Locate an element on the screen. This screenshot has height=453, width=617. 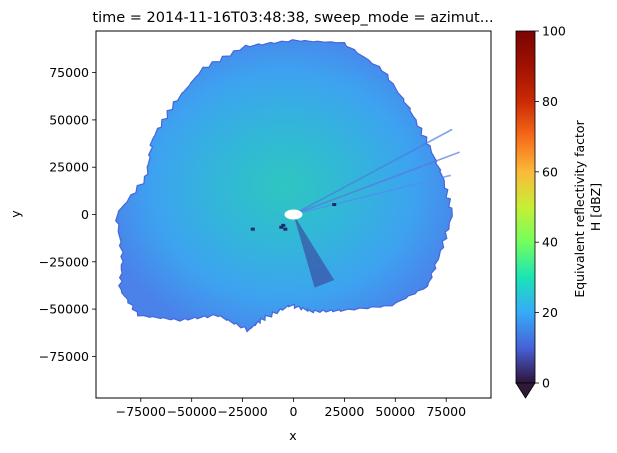
x-axis-ticks: −75000 −50000 −25000 0 25000 50000 75000 is located at coordinates (291, 408).